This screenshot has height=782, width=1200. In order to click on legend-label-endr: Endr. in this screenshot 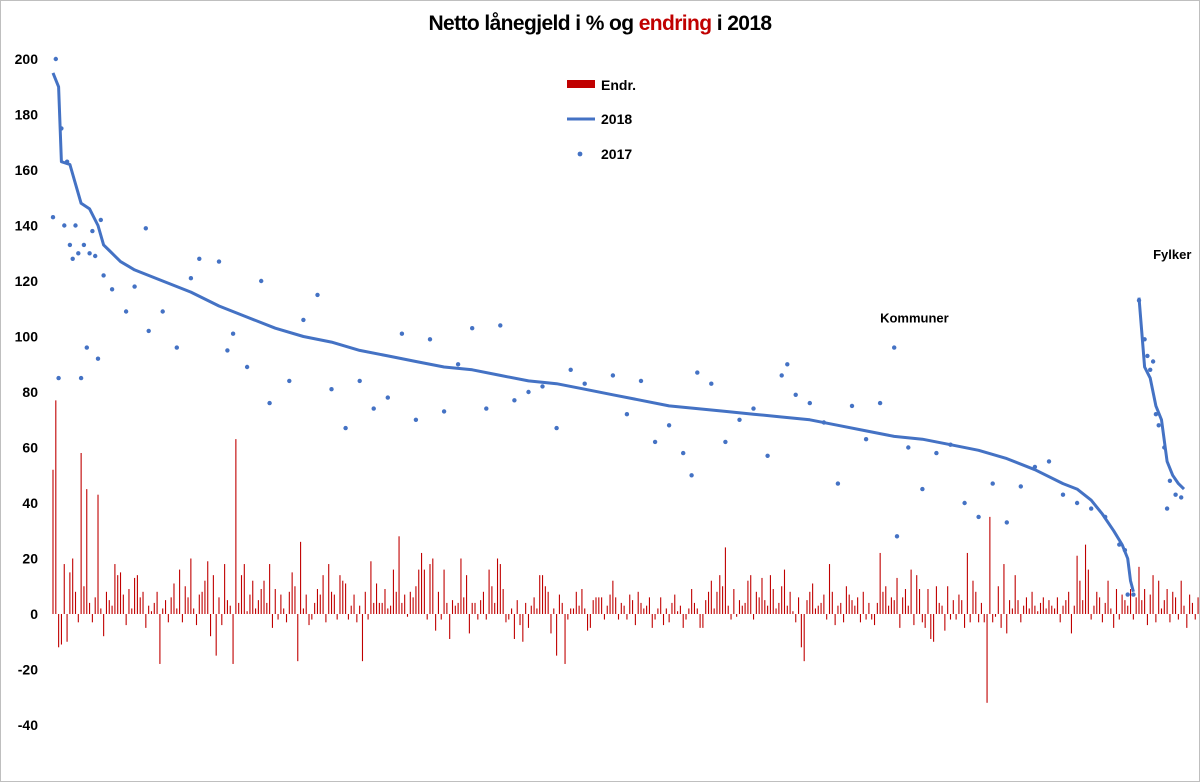, I will do `click(618, 85)`.